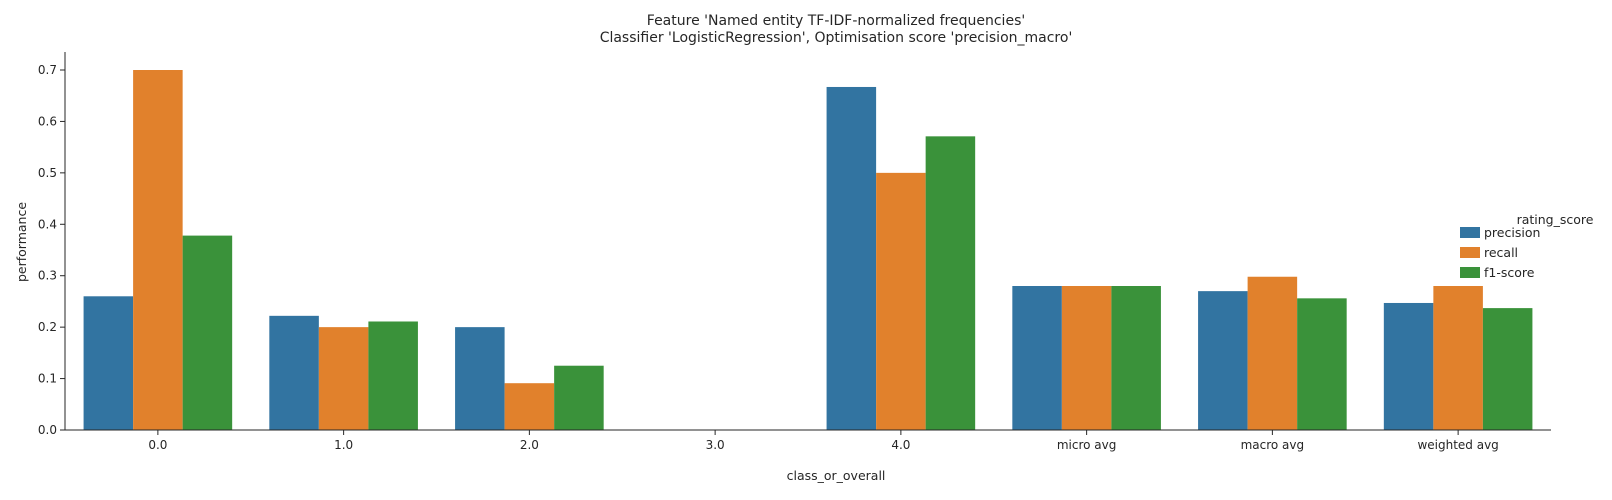 The height and width of the screenshot is (500, 1612). I want to click on y-tick-label: 0.0, so click(47, 430).